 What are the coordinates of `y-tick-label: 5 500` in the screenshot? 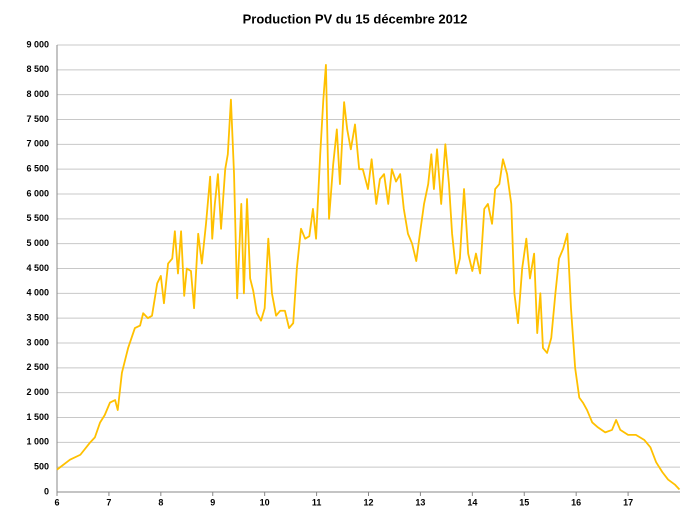 It's located at (37, 218).